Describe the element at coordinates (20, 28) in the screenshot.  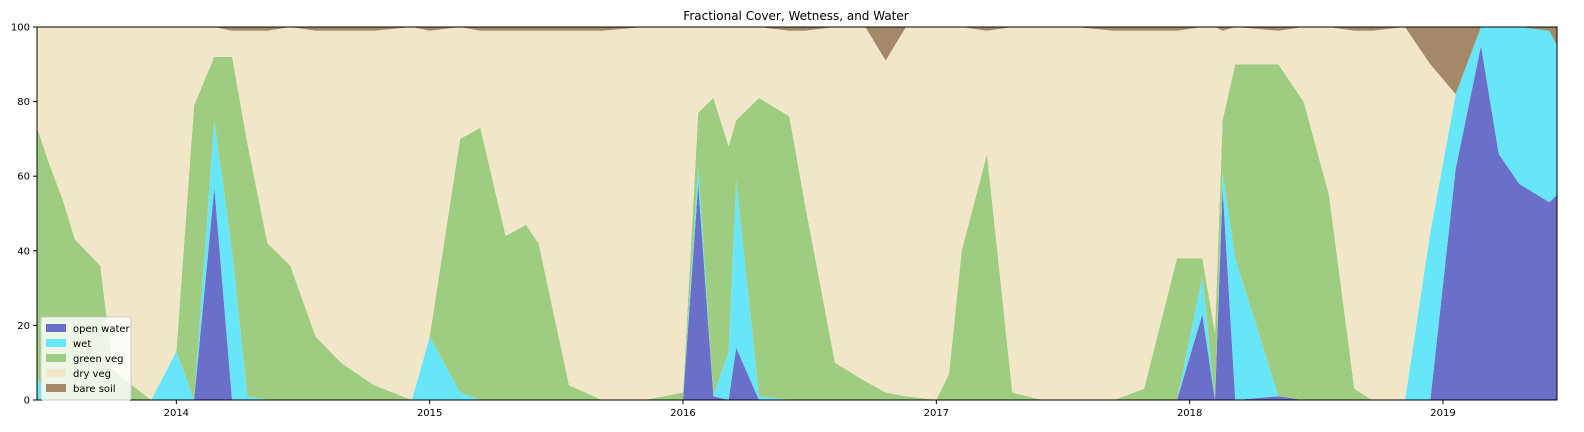
I see `y-tick-label-100: 100` at that location.